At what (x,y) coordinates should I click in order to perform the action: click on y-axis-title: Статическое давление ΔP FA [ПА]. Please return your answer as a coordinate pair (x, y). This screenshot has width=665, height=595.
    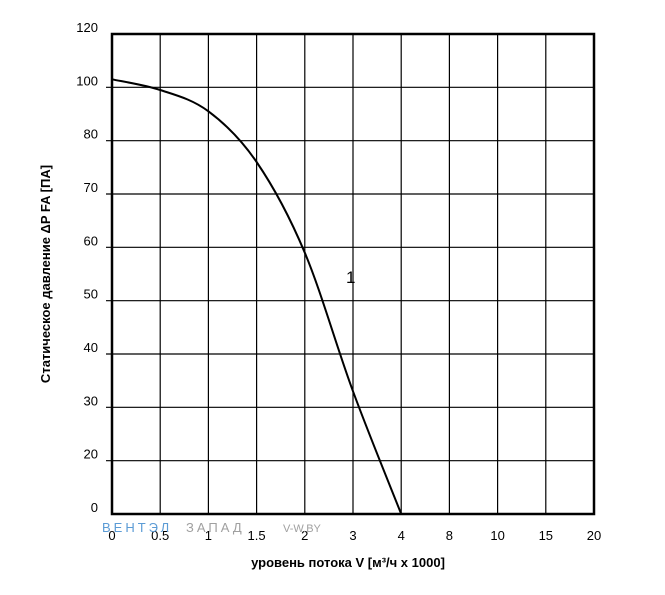
    Looking at the image, I should click on (45, 274).